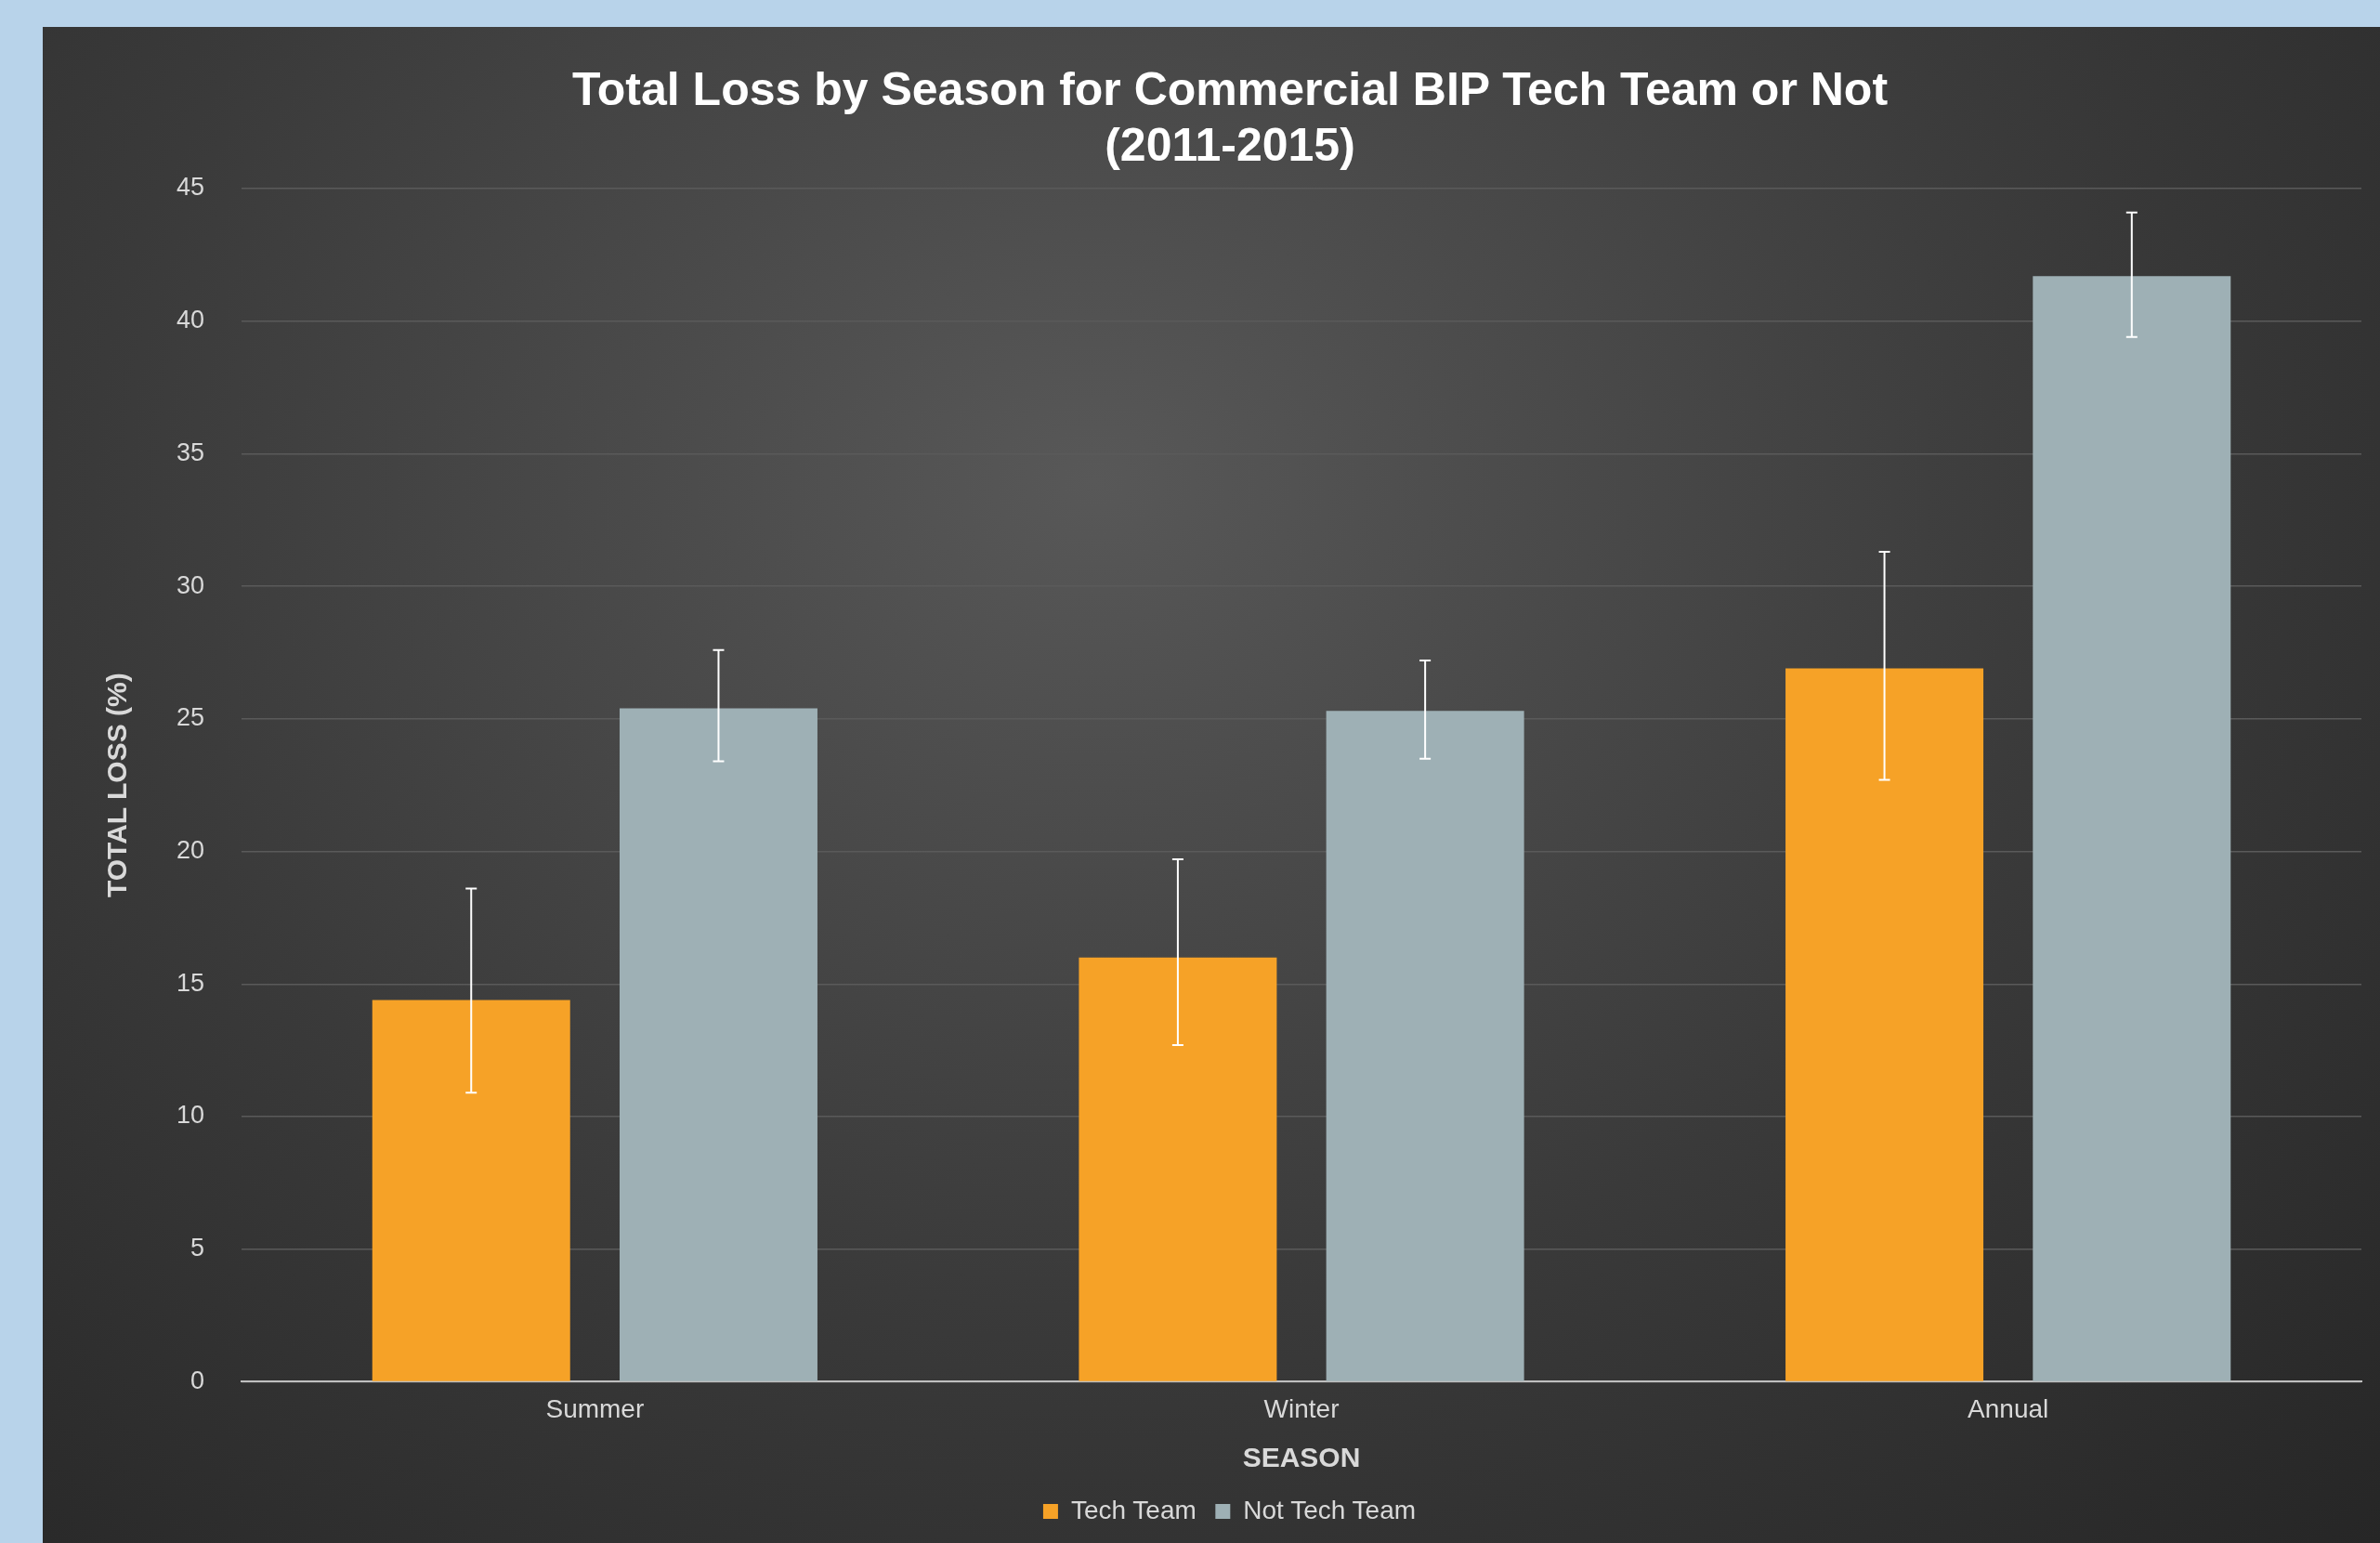 This screenshot has height=1543, width=2380. What do you see at coordinates (190, 187) in the screenshot?
I see `y-tick-label: 45` at bounding box center [190, 187].